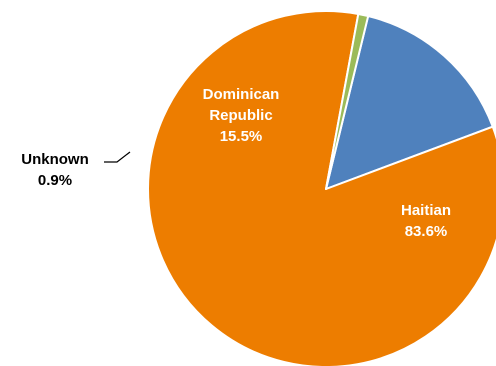  What do you see at coordinates (426, 231) in the screenshot?
I see `data-label-value: 83.6%` at bounding box center [426, 231].